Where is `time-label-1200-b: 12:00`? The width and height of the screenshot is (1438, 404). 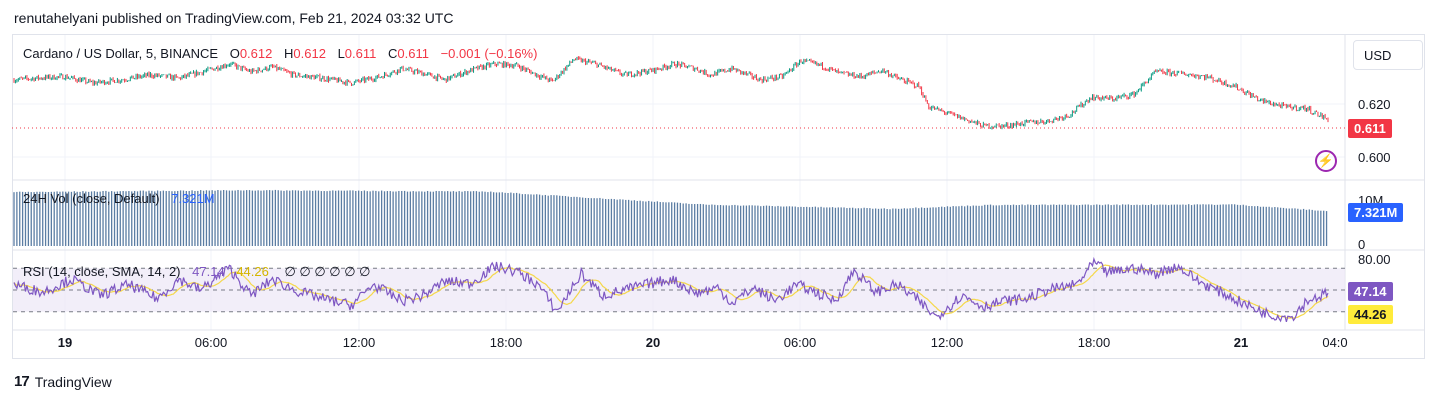
time-label-1200-b: 12:00 is located at coordinates (947, 342).